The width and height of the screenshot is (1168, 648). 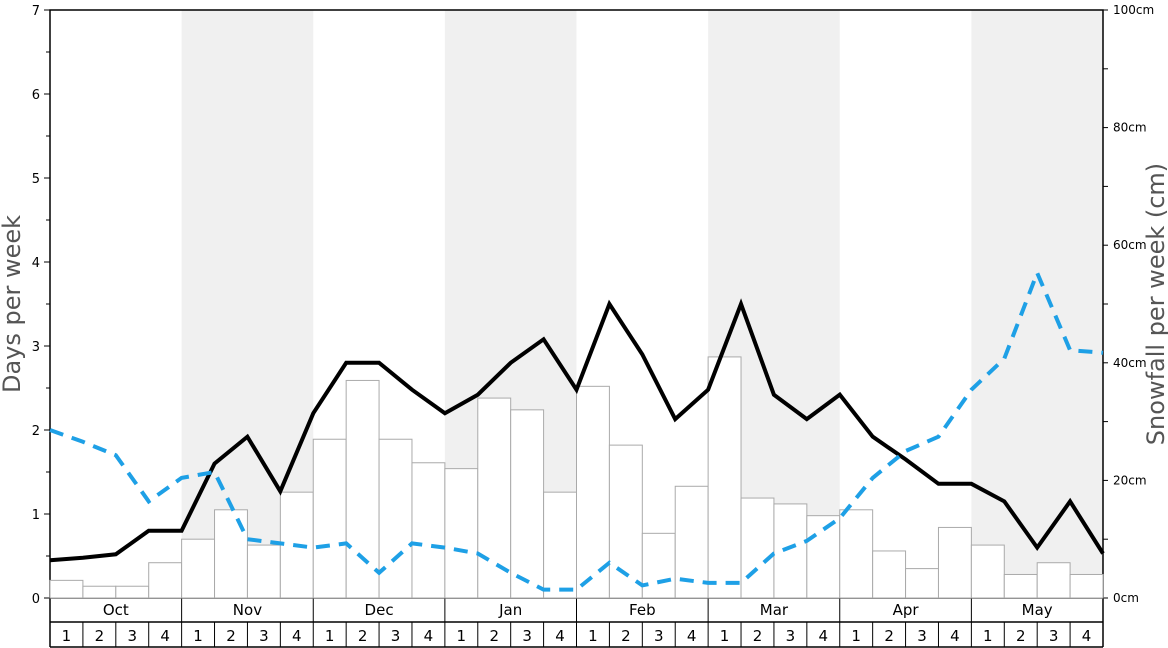 What do you see at coordinates (1037, 610) in the screenshot?
I see `month-label-may: May` at bounding box center [1037, 610].